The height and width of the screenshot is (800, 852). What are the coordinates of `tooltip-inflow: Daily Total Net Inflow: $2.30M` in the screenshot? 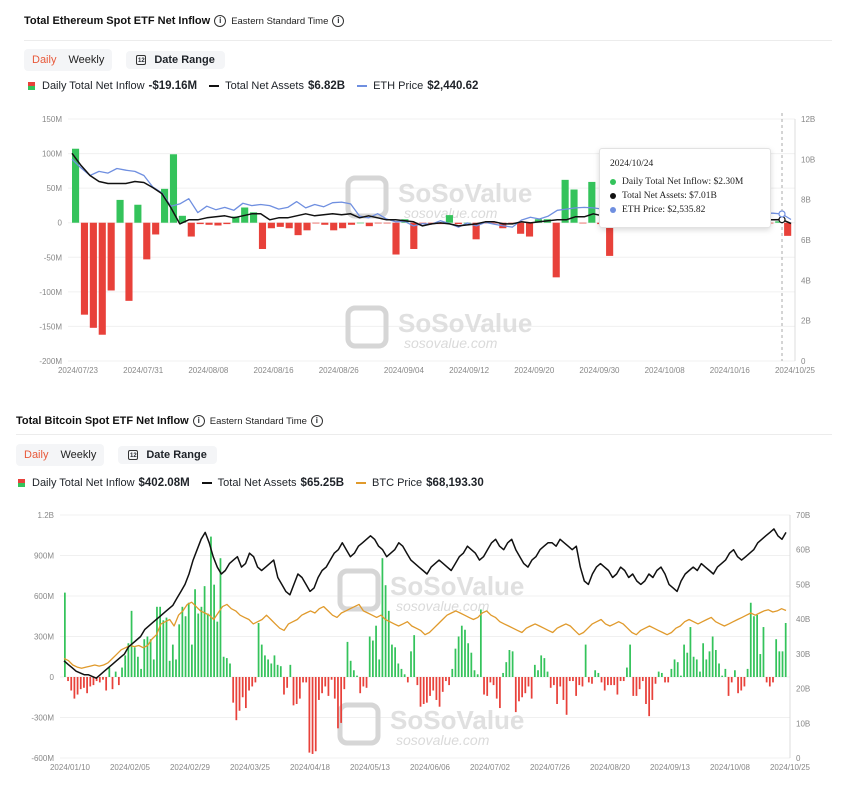 It's located at (683, 182).